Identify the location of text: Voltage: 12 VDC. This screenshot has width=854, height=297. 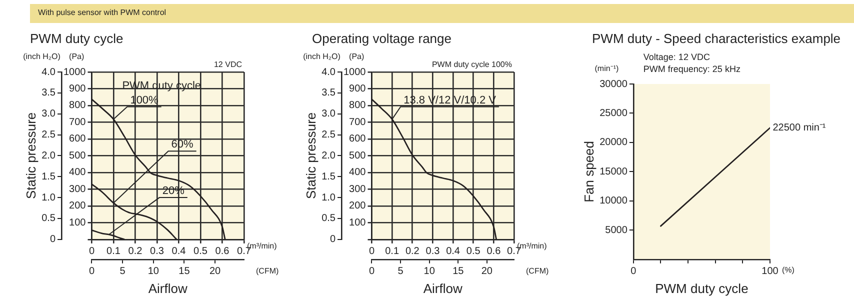
(676, 57).